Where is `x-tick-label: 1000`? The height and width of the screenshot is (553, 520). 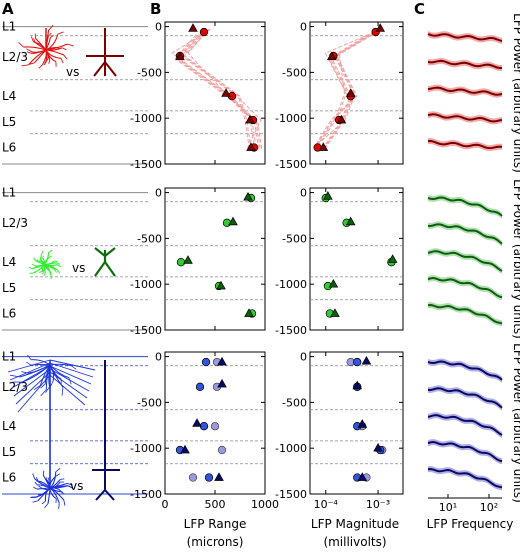 x-tick-label: 1000 is located at coordinates (265, 504).